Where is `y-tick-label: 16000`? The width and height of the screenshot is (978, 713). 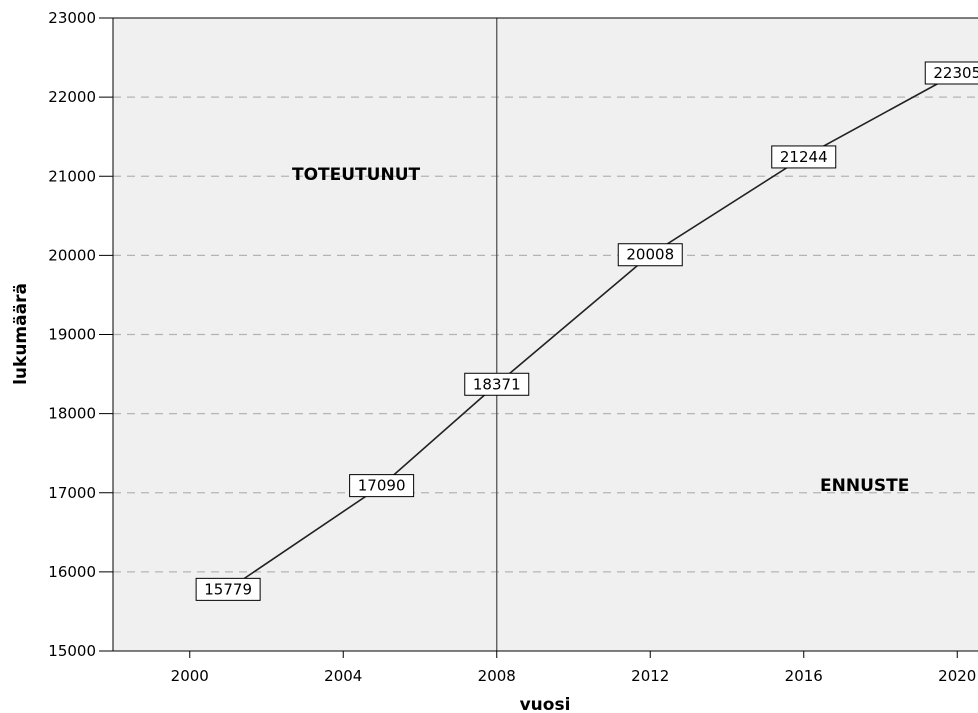
y-tick-label: 16000 is located at coordinates (72, 572).